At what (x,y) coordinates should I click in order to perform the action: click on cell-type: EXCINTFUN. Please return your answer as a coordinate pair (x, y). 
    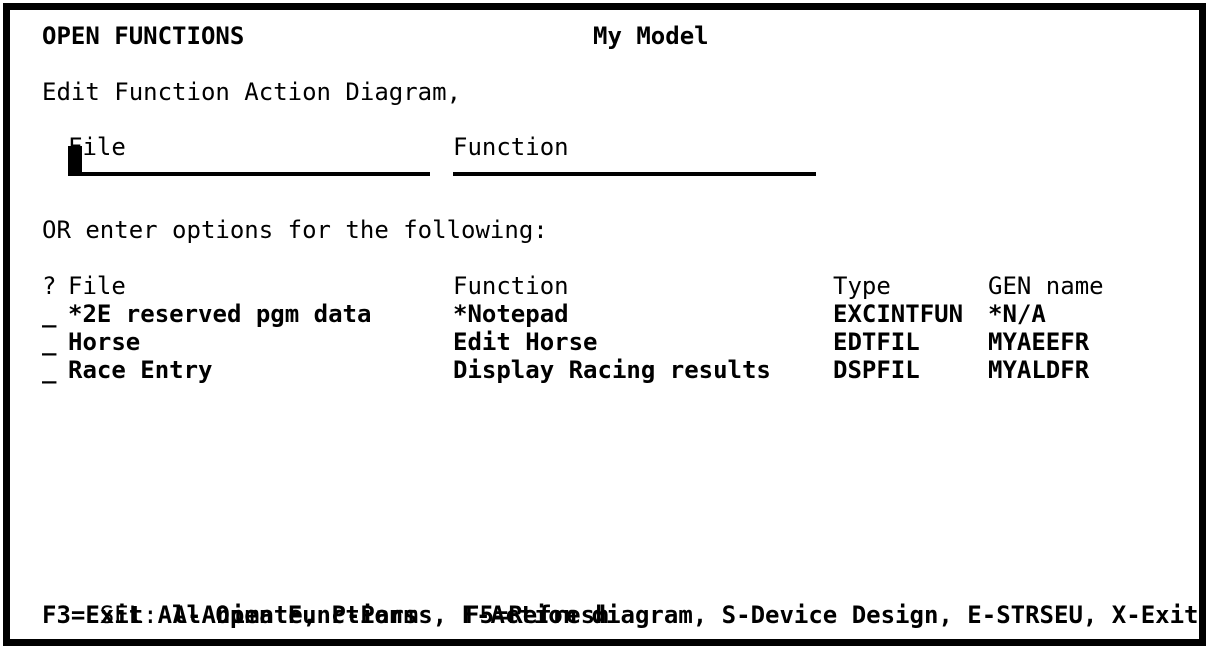
    Looking at the image, I should click on (898, 314).